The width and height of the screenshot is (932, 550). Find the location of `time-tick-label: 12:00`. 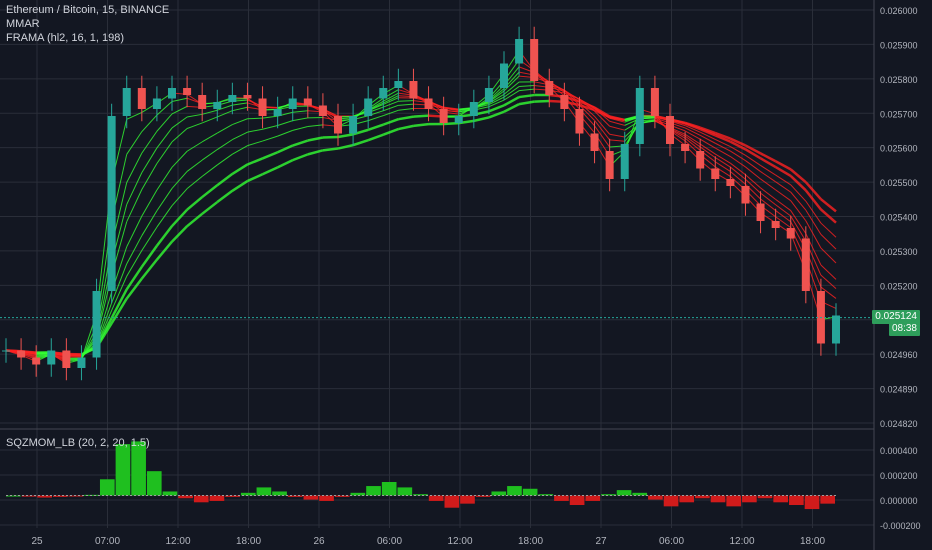

time-tick-label: 12:00 is located at coordinates (741, 541).